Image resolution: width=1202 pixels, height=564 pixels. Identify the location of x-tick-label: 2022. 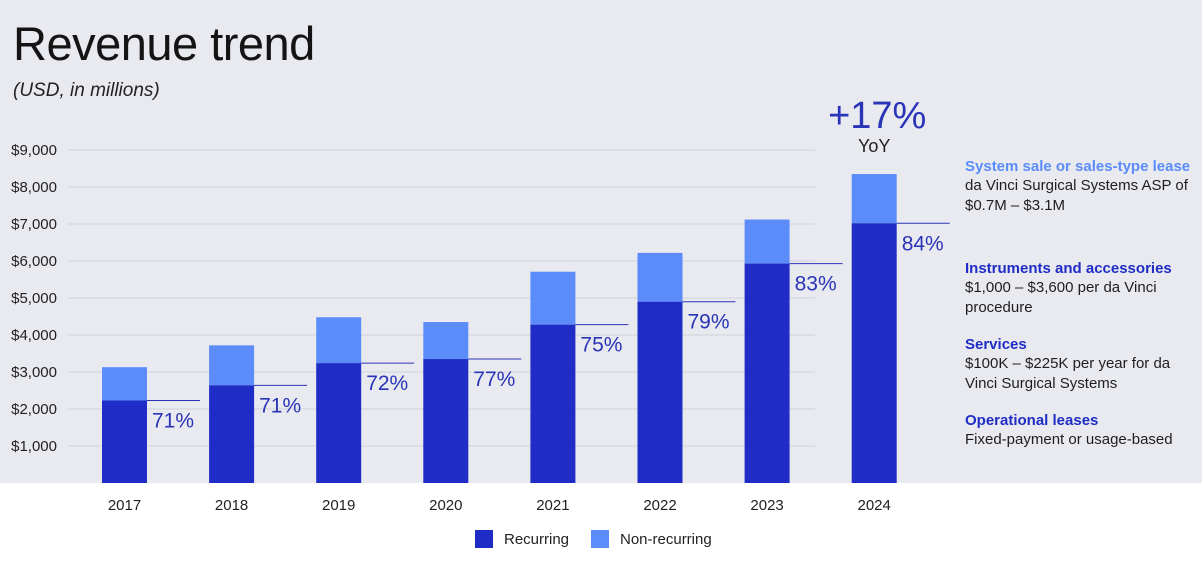
(659, 505).